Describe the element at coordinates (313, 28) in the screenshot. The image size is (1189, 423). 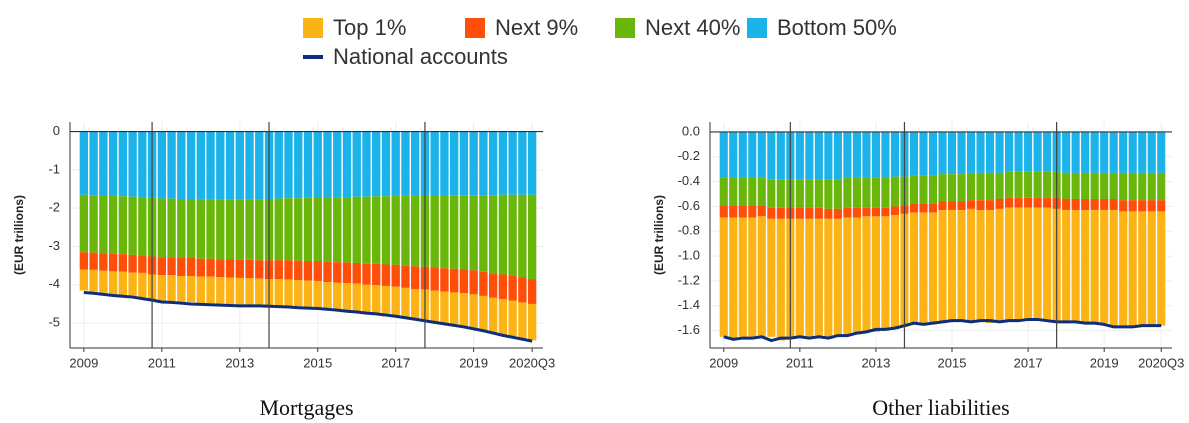
I see `legend-swatch` at that location.